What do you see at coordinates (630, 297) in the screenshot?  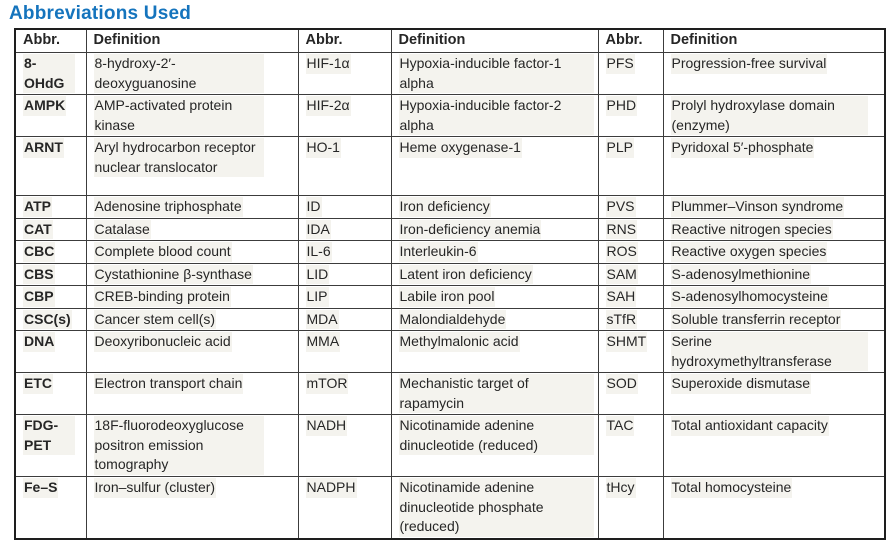 I see `abbr-cell: SAH` at bounding box center [630, 297].